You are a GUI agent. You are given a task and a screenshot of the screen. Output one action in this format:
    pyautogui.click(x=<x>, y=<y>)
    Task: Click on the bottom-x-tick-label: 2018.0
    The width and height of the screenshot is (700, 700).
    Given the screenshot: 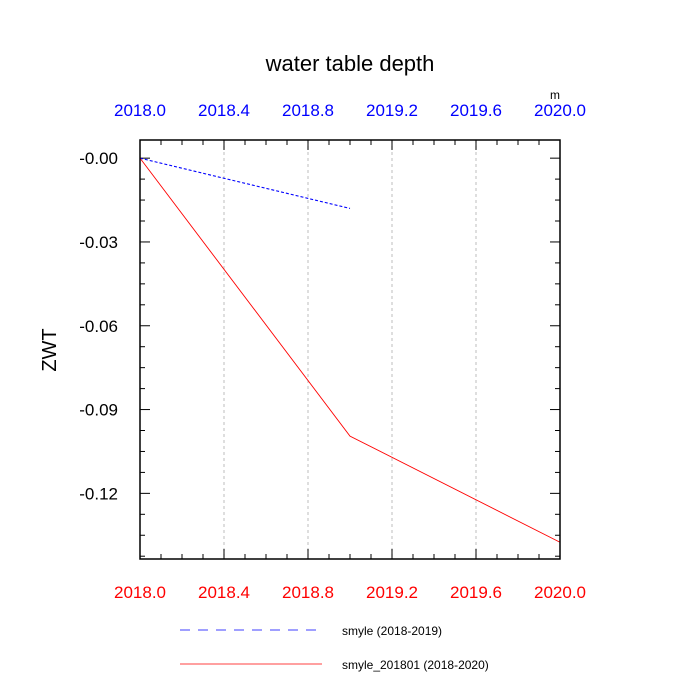 What is the action you would take?
    pyautogui.click(x=140, y=592)
    